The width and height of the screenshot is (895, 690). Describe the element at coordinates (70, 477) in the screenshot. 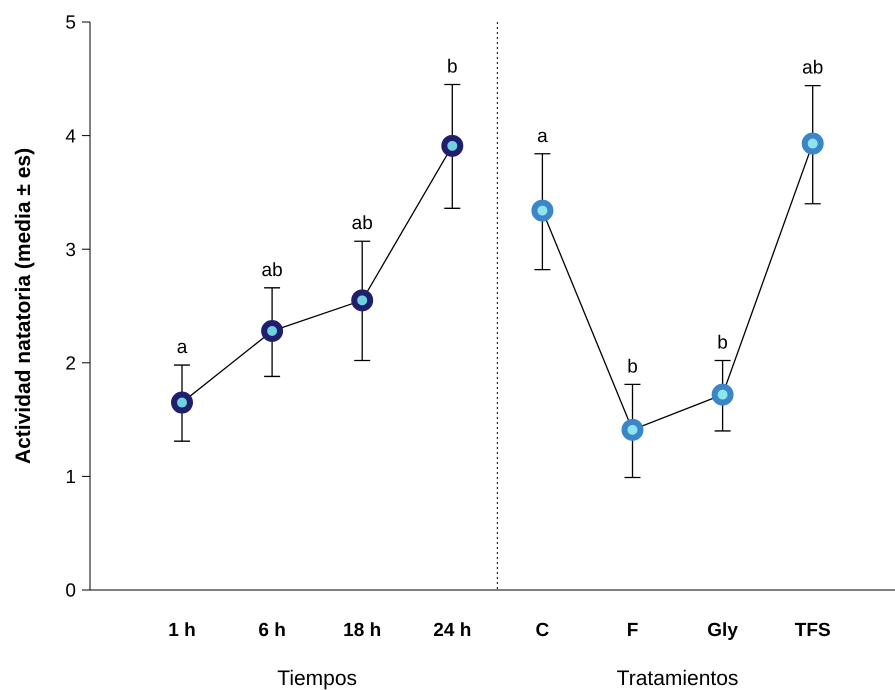

I see `y-tick-label: 1` at that location.